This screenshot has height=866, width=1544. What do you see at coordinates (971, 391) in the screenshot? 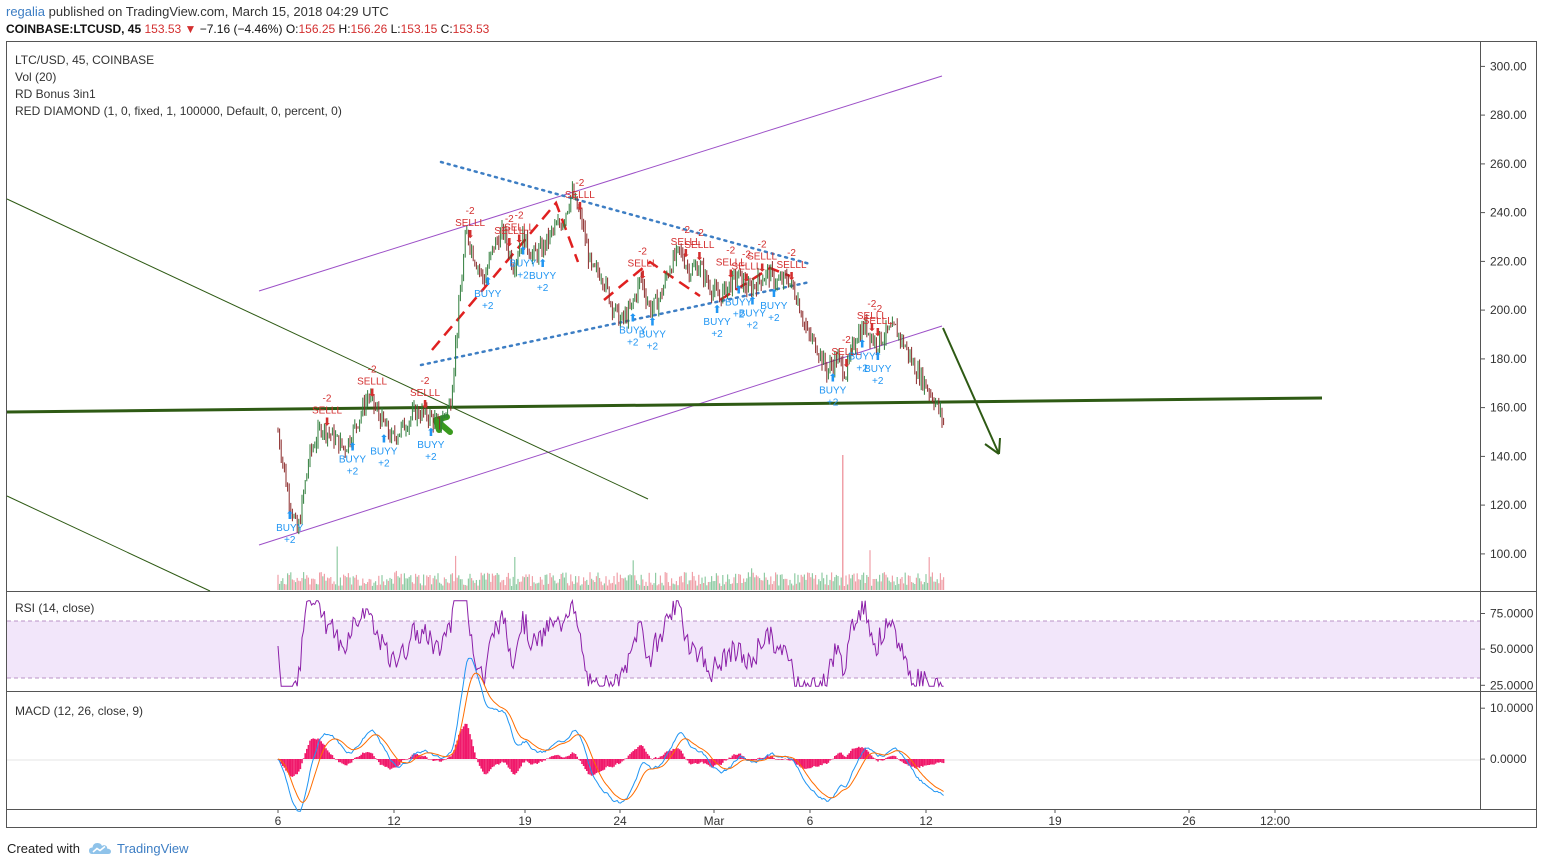
I see `target-arrow` at bounding box center [971, 391].